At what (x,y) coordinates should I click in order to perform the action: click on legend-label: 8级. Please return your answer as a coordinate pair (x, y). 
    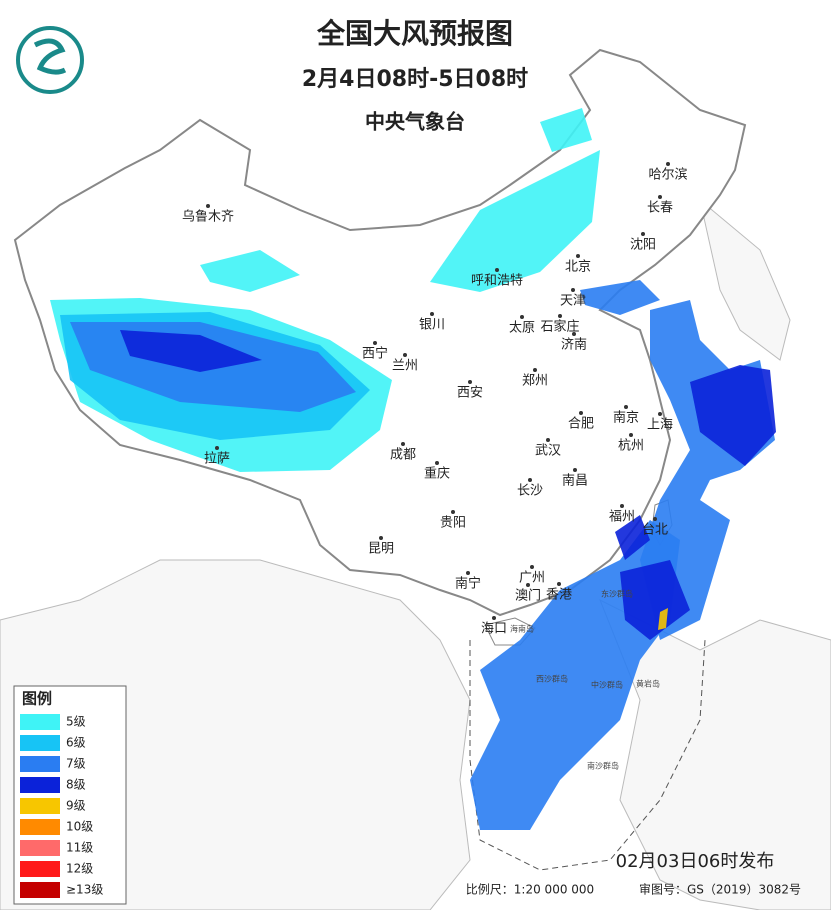
    Looking at the image, I should click on (76, 785).